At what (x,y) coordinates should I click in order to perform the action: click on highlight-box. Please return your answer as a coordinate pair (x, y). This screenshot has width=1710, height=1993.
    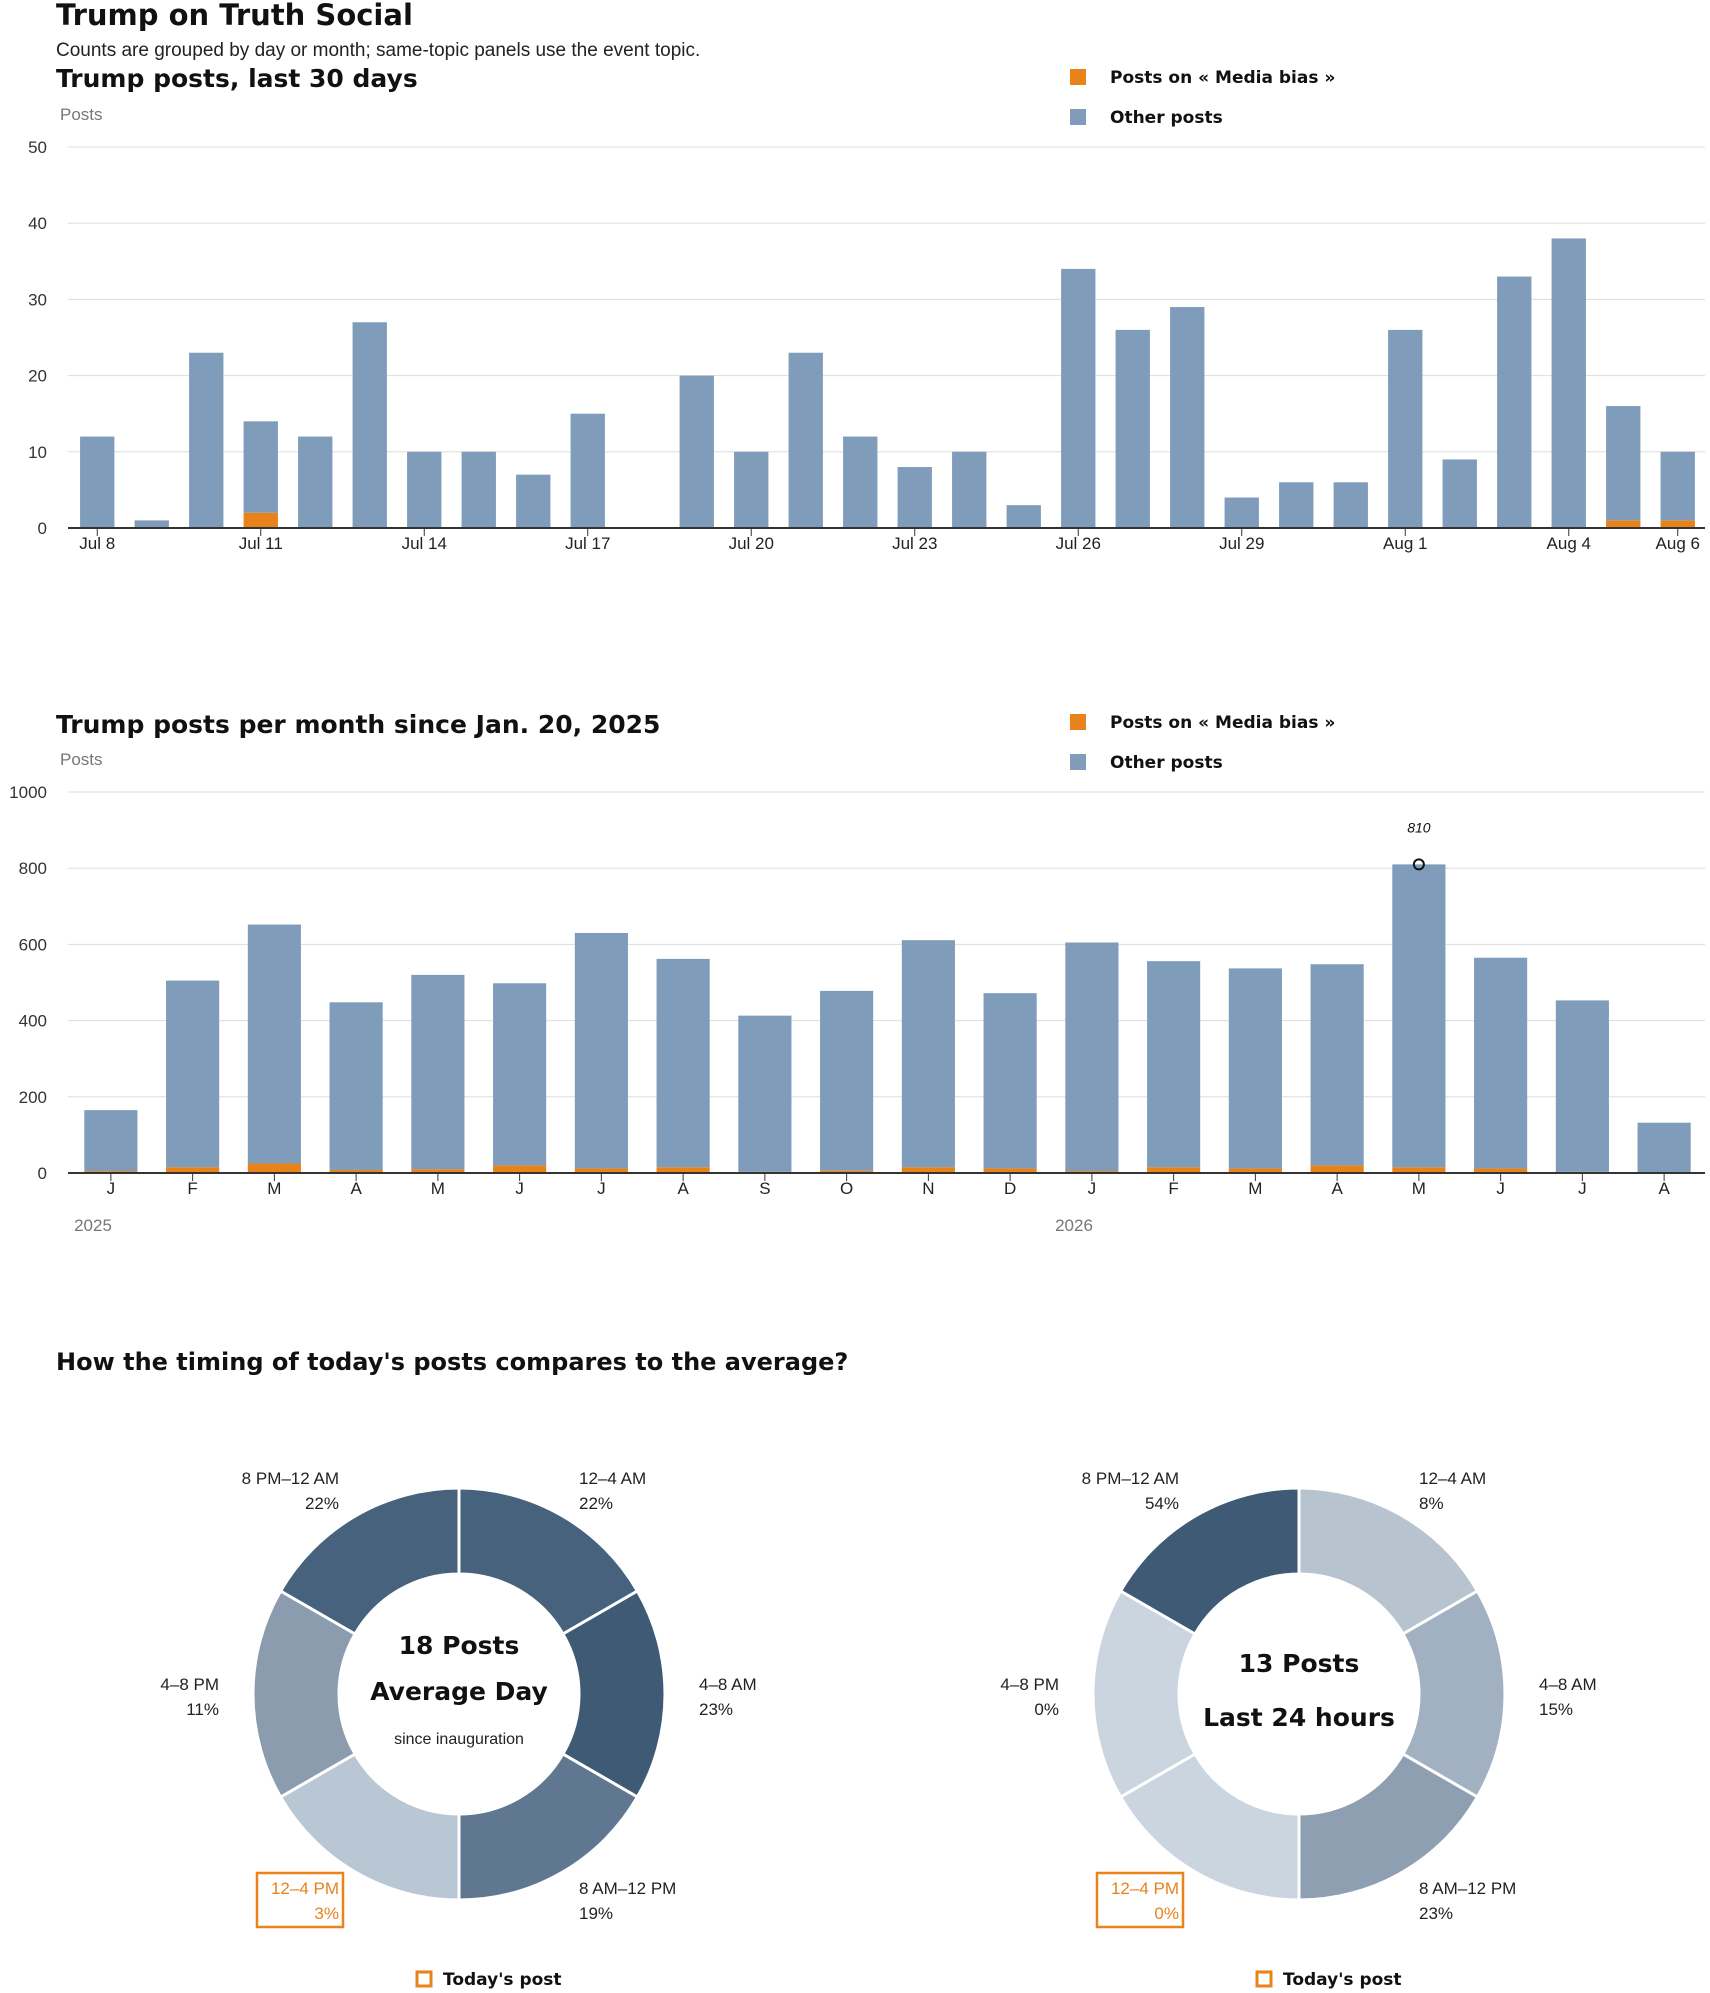
    Looking at the image, I should click on (300, 1900).